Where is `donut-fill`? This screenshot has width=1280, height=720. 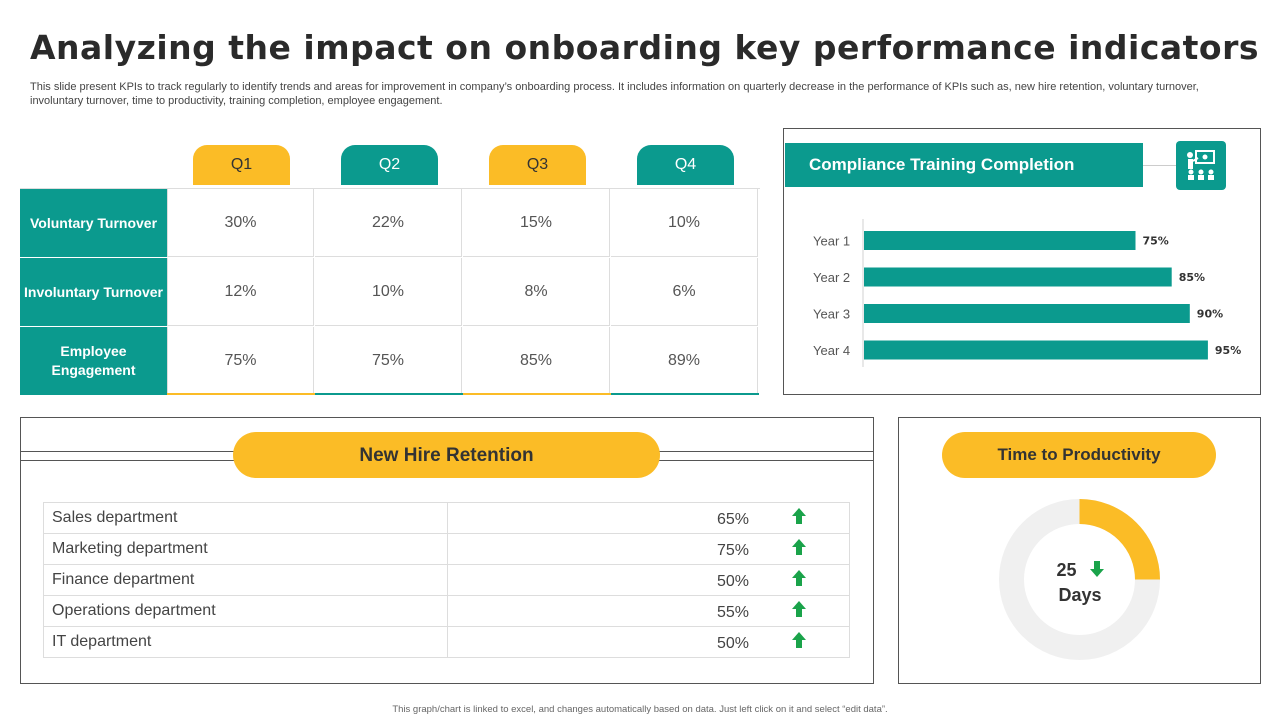 donut-fill is located at coordinates (1119, 540).